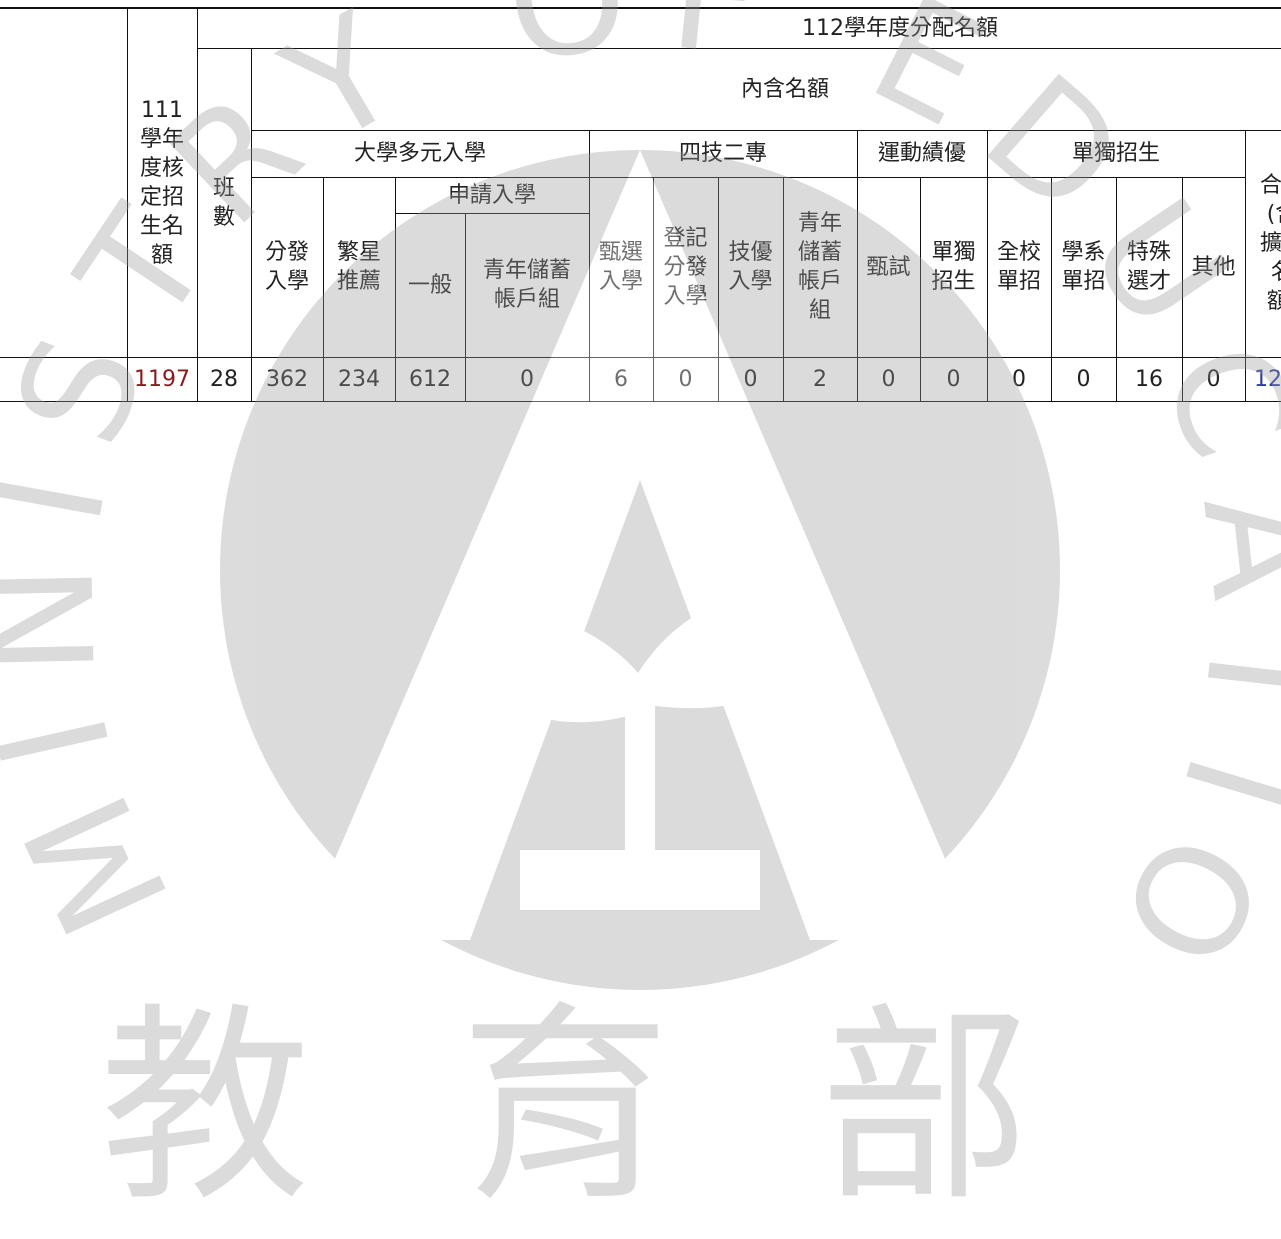 The height and width of the screenshot is (1239, 1281). Describe the element at coordinates (1267, 379) in the screenshot. I see `data-cell-text: 1232` at that location.